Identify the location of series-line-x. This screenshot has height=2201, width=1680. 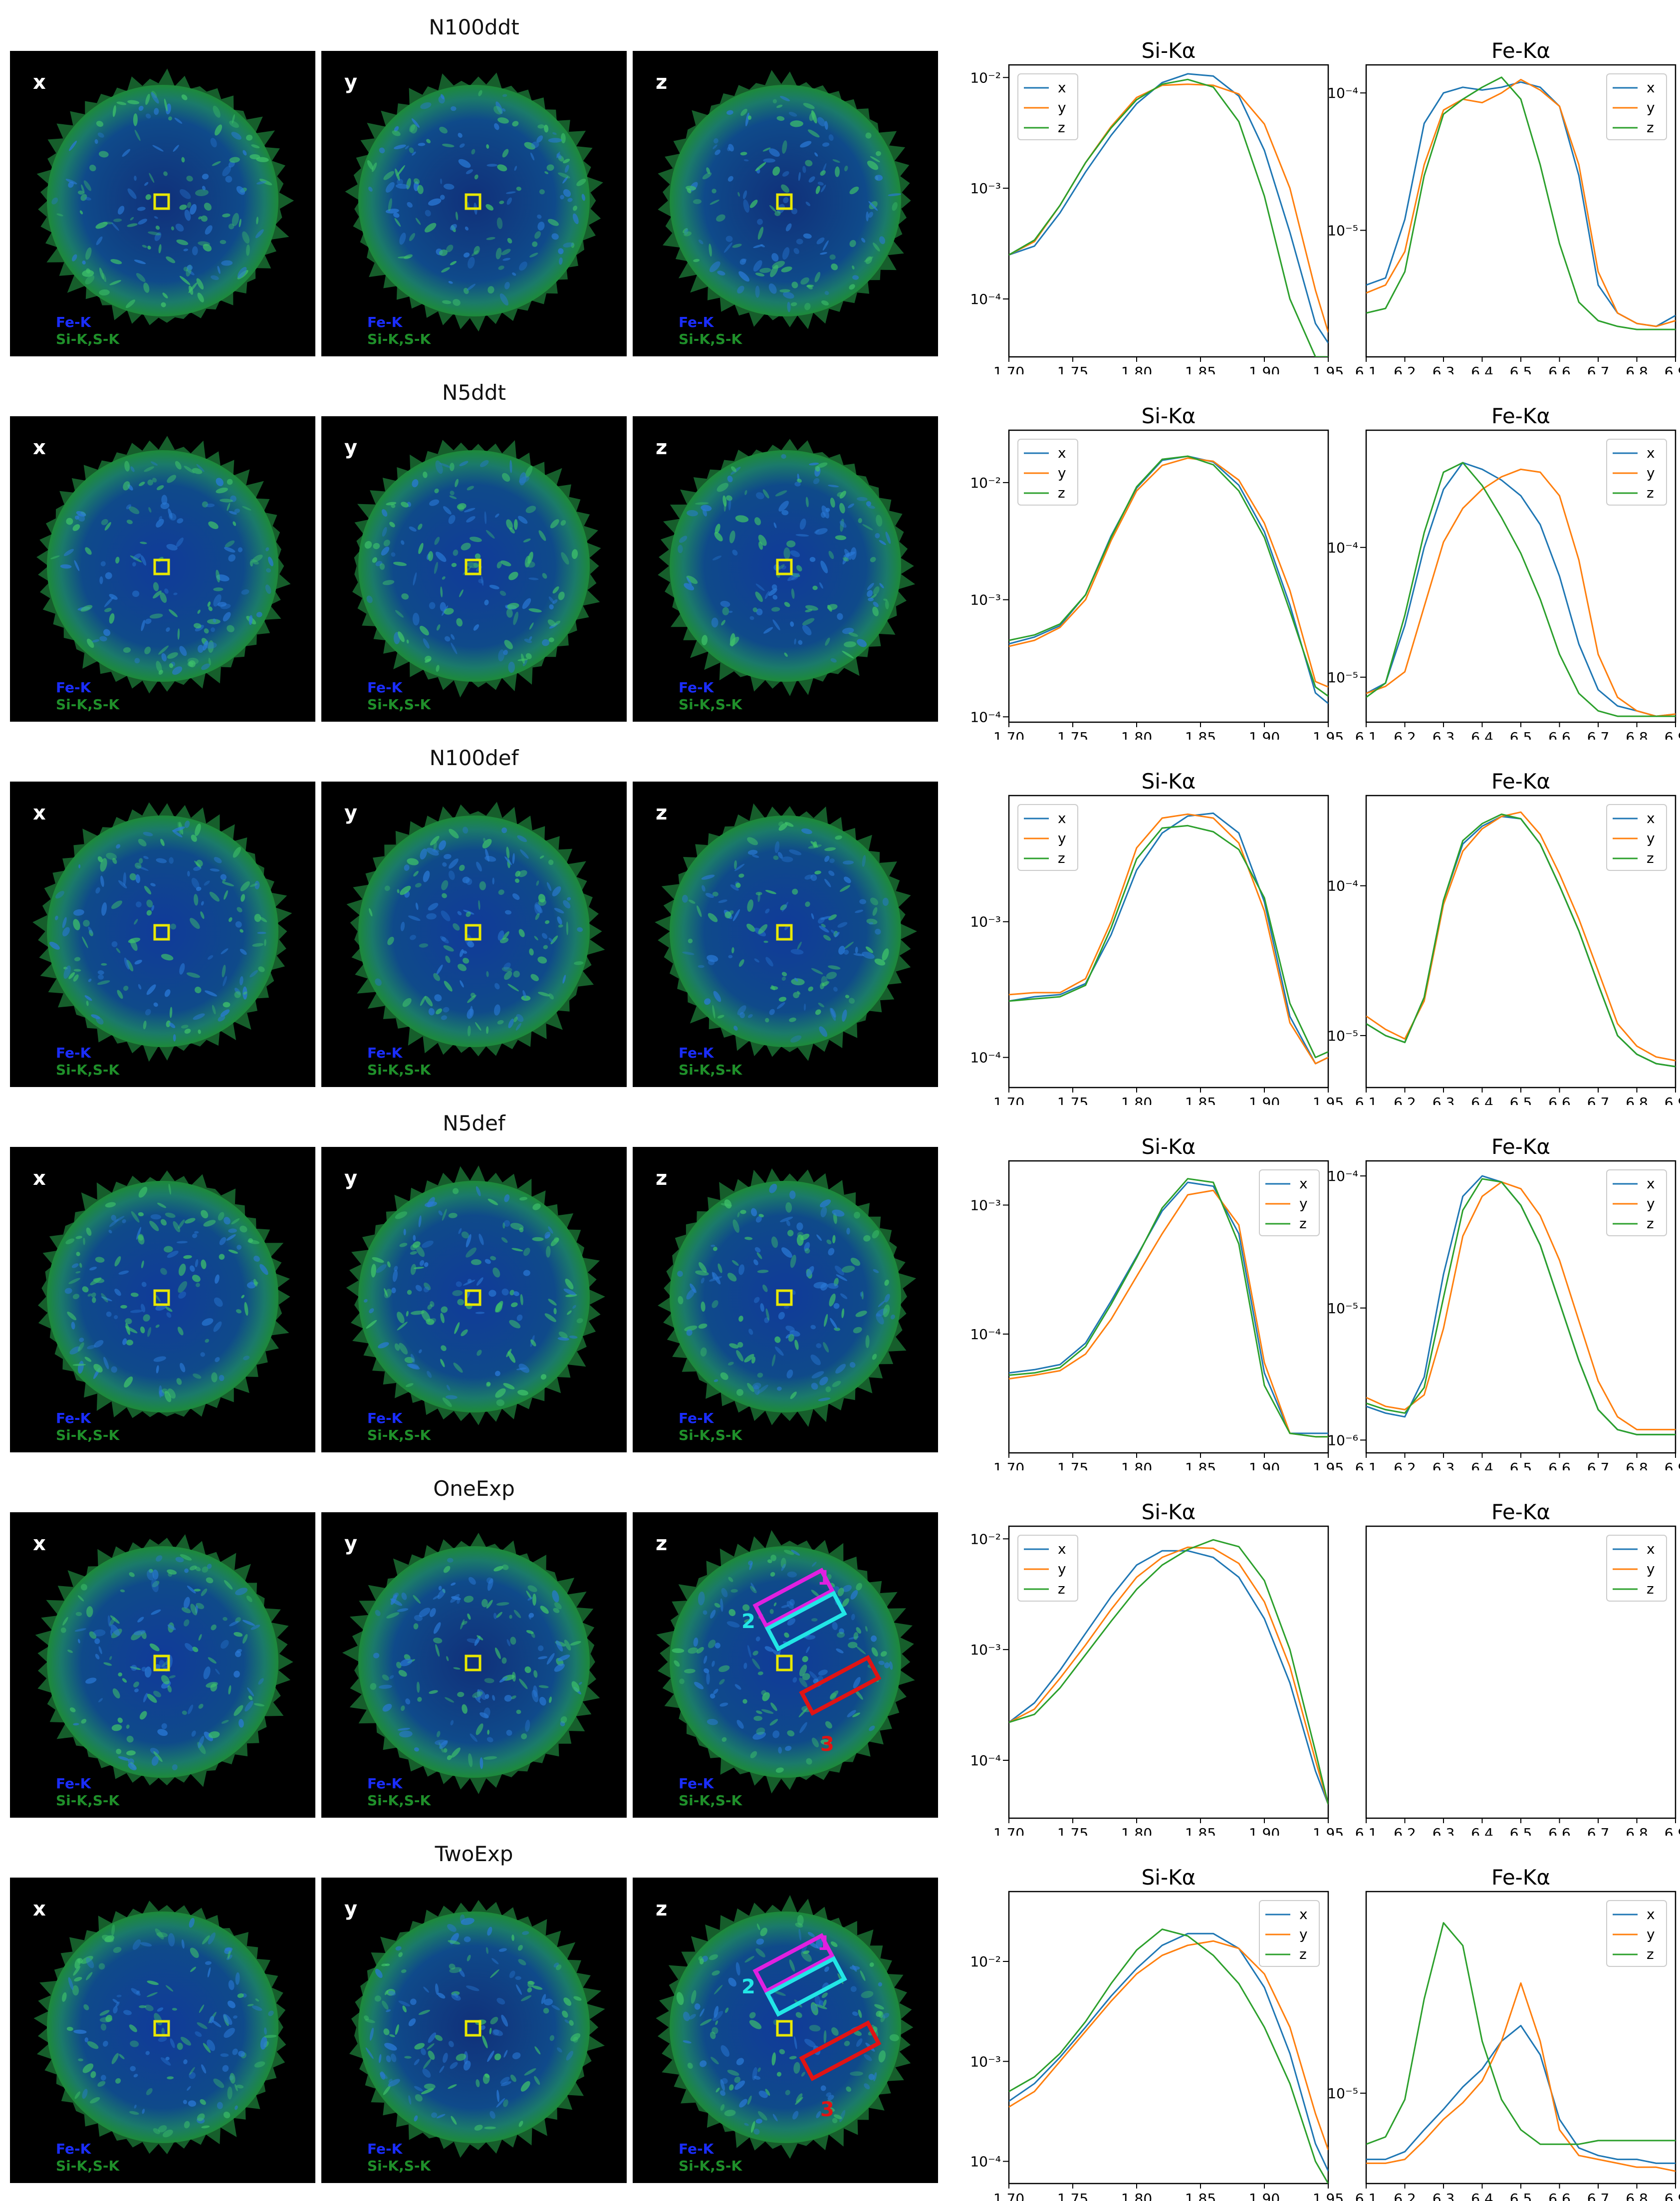
(1521, 1487).